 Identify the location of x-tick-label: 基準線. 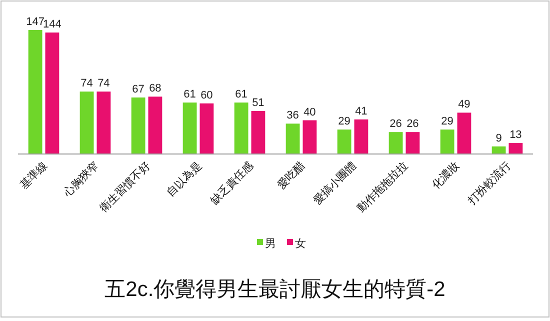
(33, 175).